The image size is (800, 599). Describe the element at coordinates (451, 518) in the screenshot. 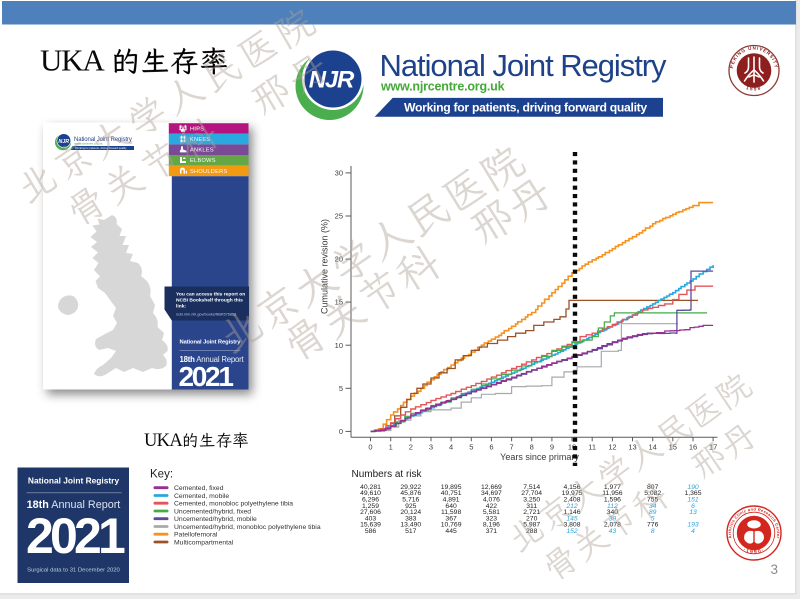

I see `svg-text: 367` at that location.